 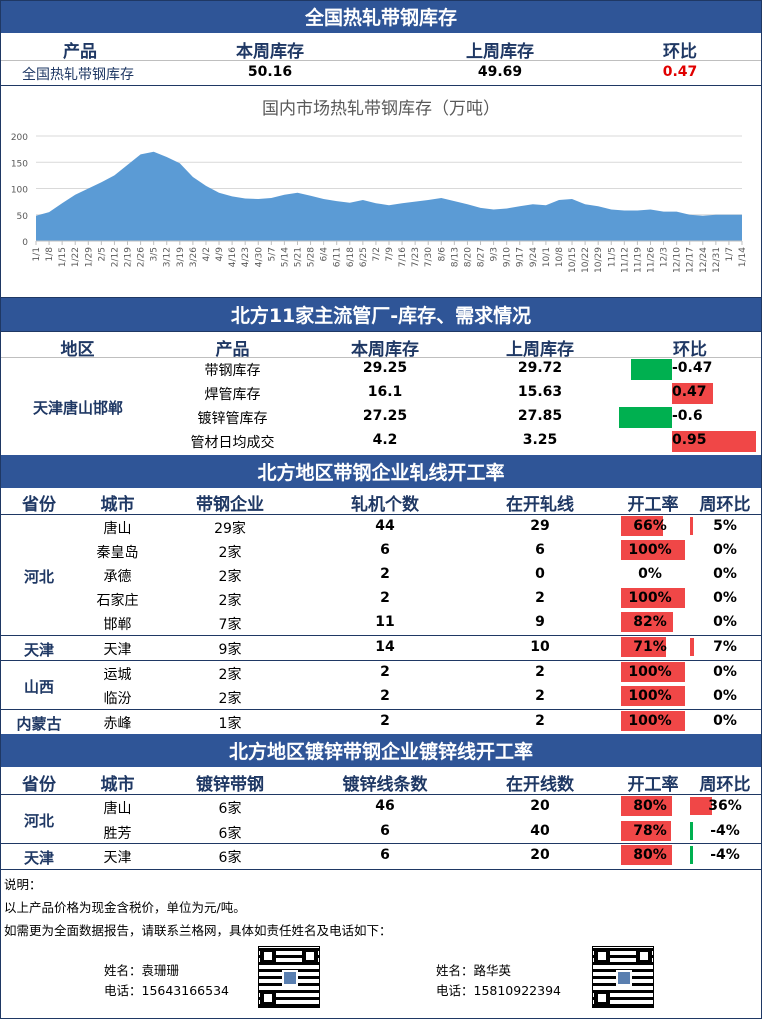 What do you see at coordinates (39, 785) in the screenshot?
I see `col-header-province: 省份` at bounding box center [39, 785].